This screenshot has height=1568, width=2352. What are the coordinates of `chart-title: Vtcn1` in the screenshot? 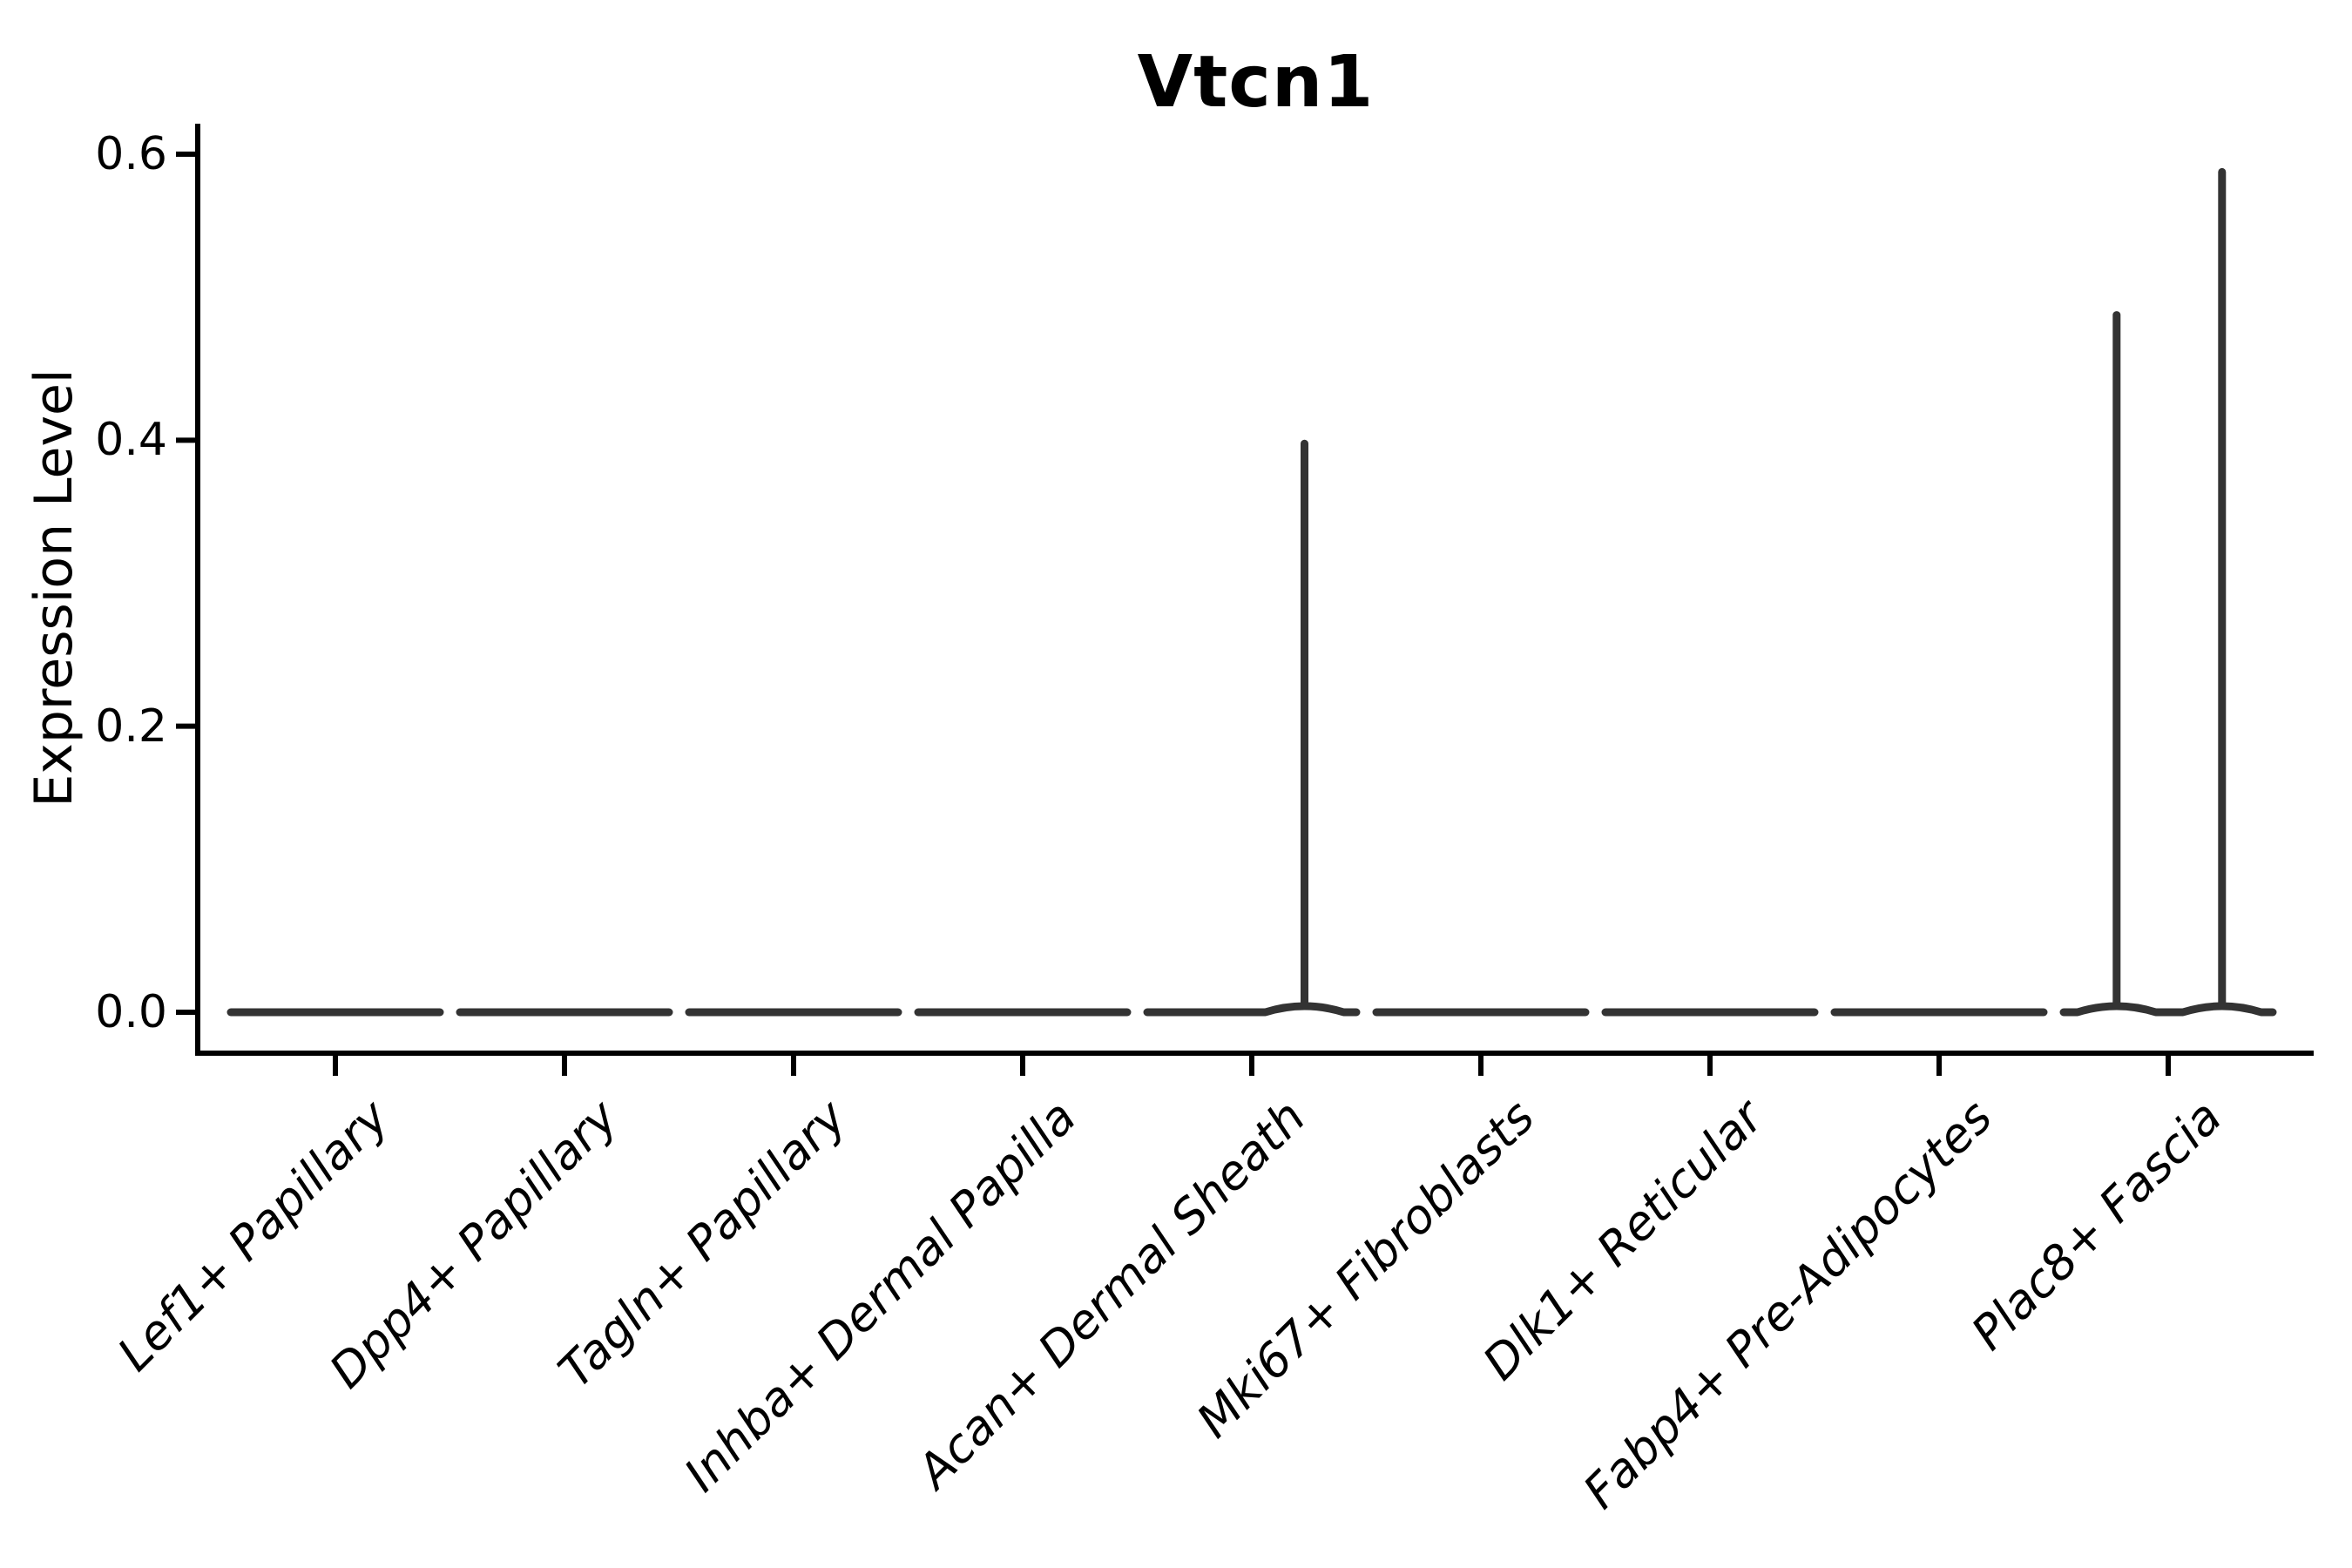 It's located at (1256, 82).